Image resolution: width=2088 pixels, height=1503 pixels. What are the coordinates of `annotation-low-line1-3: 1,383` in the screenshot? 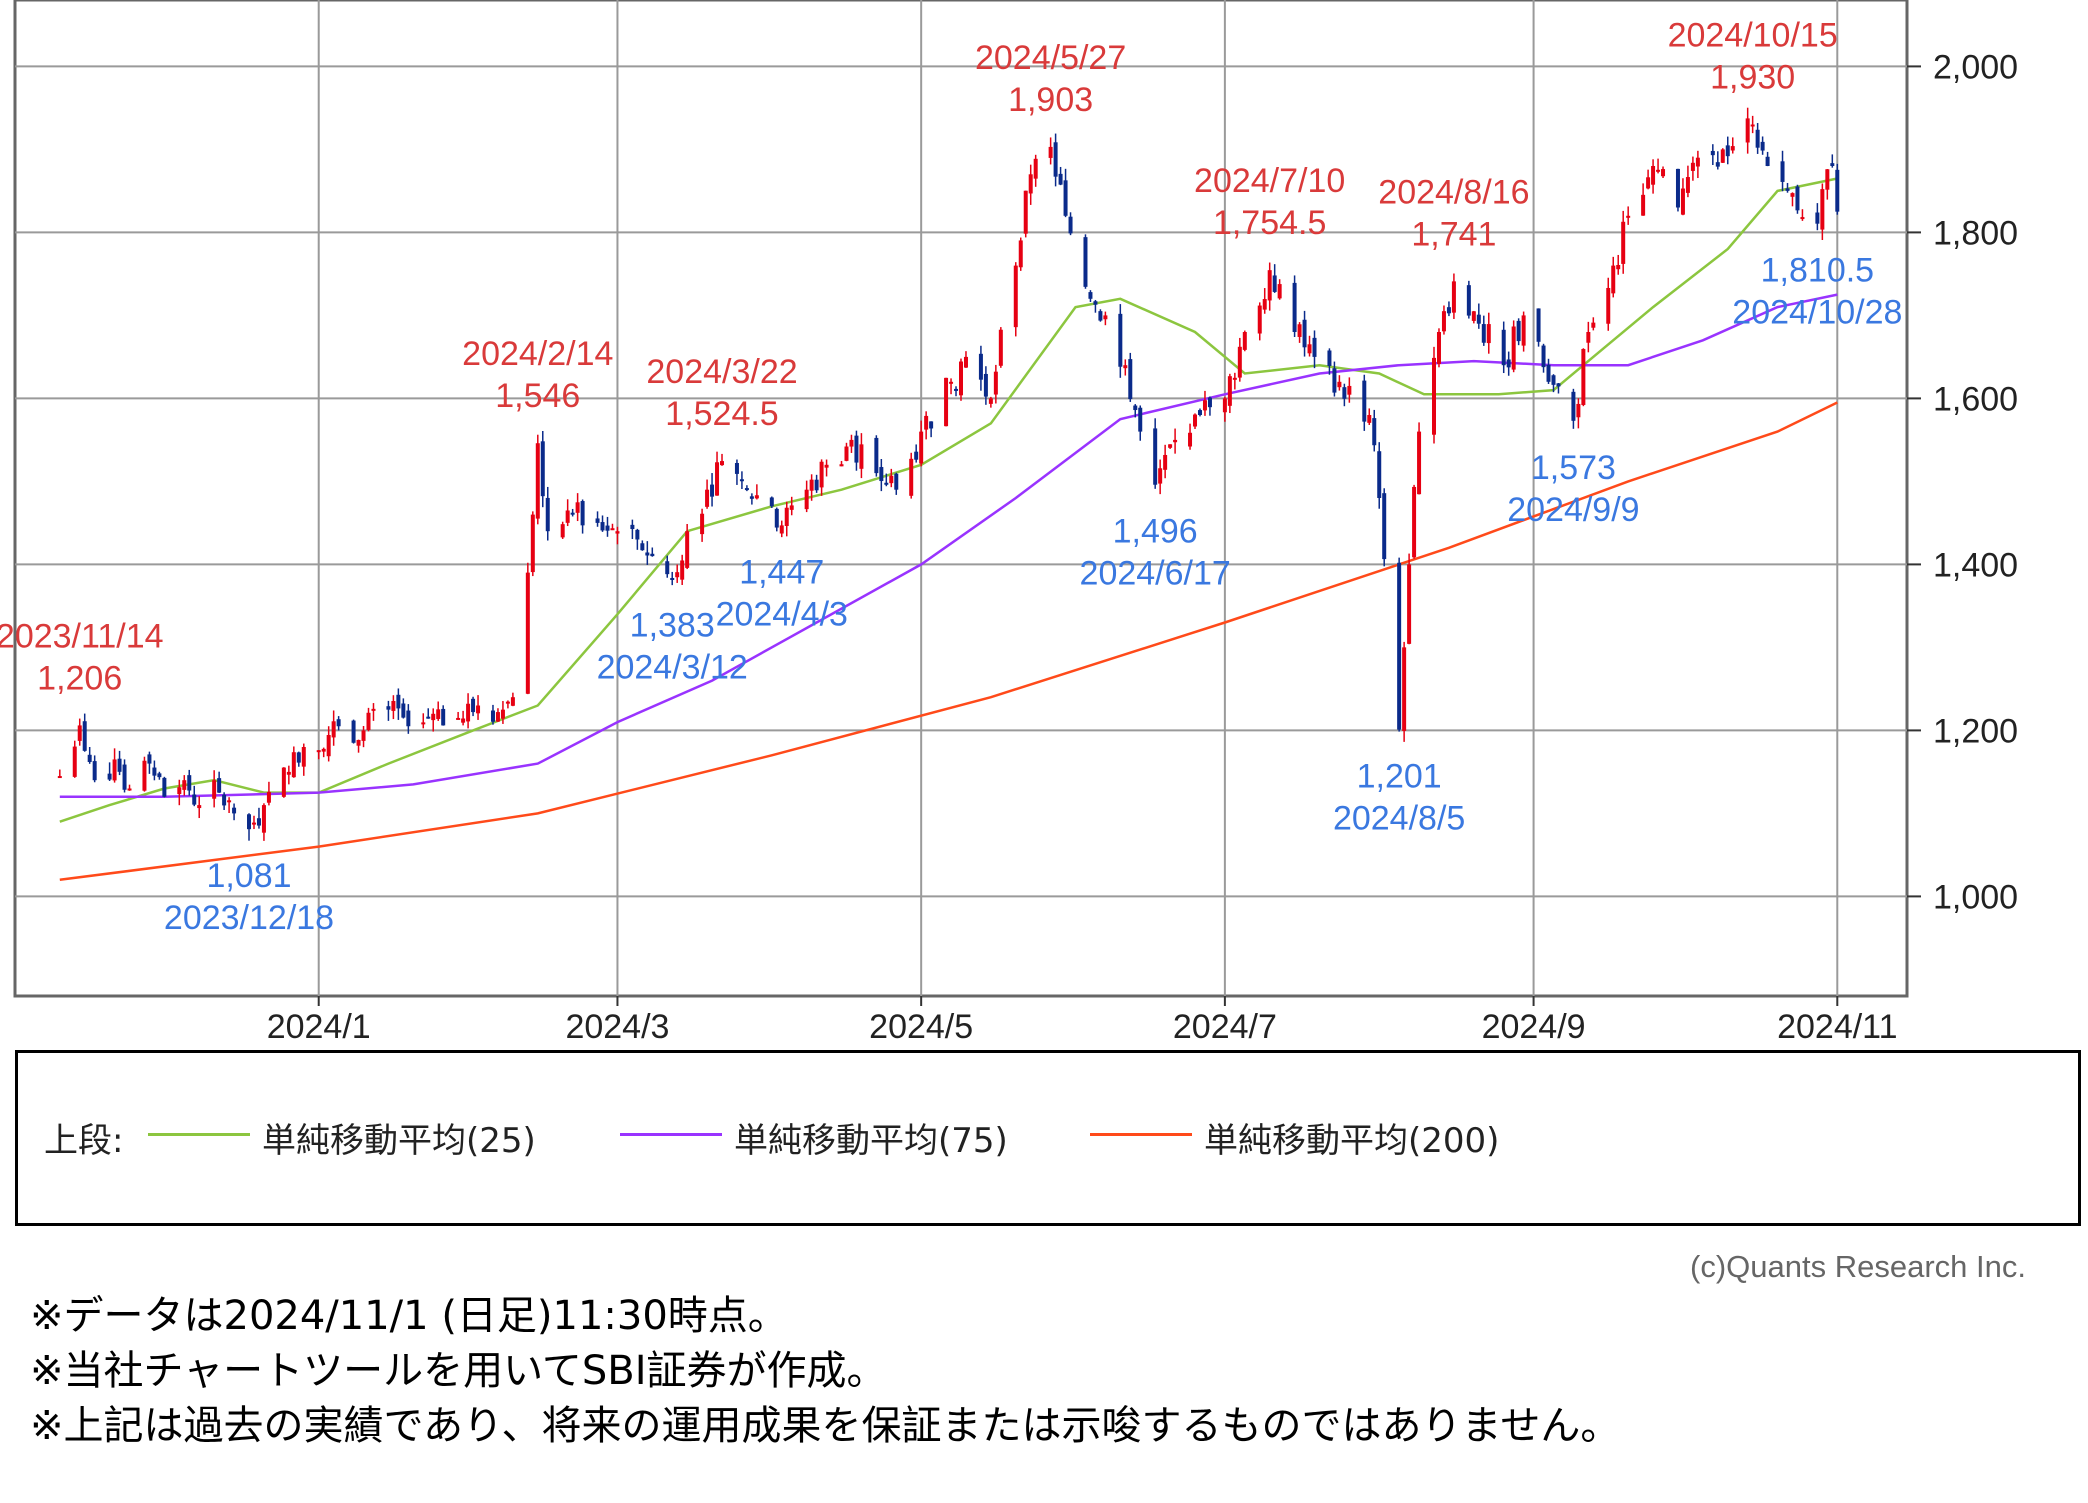 It's located at (672, 626).